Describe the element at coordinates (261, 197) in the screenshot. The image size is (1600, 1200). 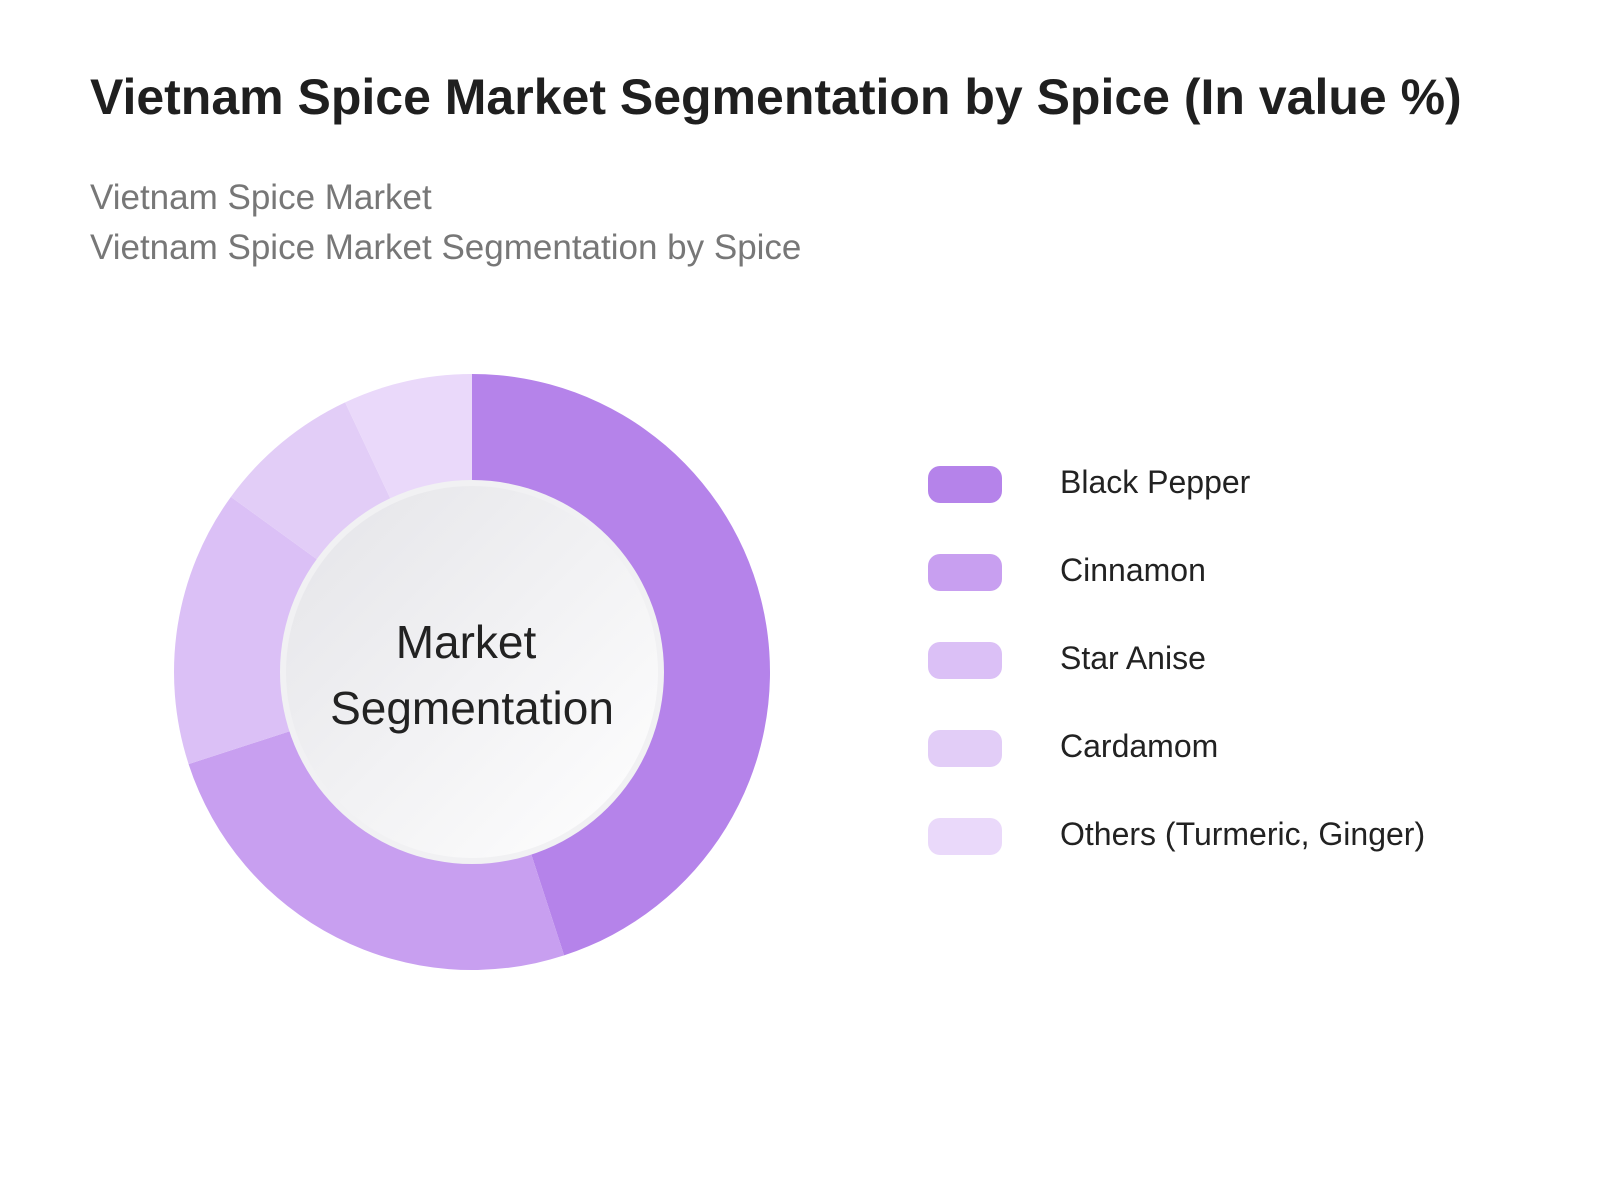
I see `chart-subtitle-market: Vietnam Spice Market` at that location.